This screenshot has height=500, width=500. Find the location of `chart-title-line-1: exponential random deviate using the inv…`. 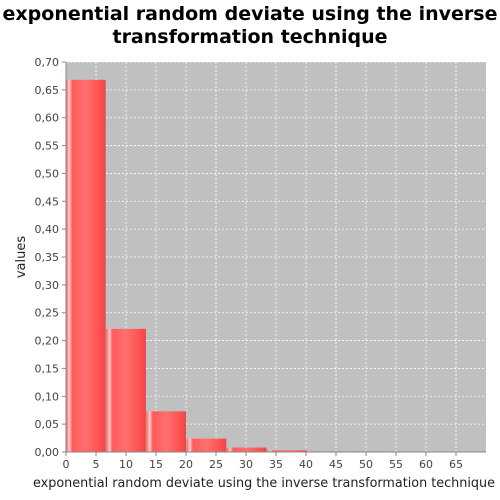

chart-title-line-1: exponential random deviate using the inv… is located at coordinates (250, 14).